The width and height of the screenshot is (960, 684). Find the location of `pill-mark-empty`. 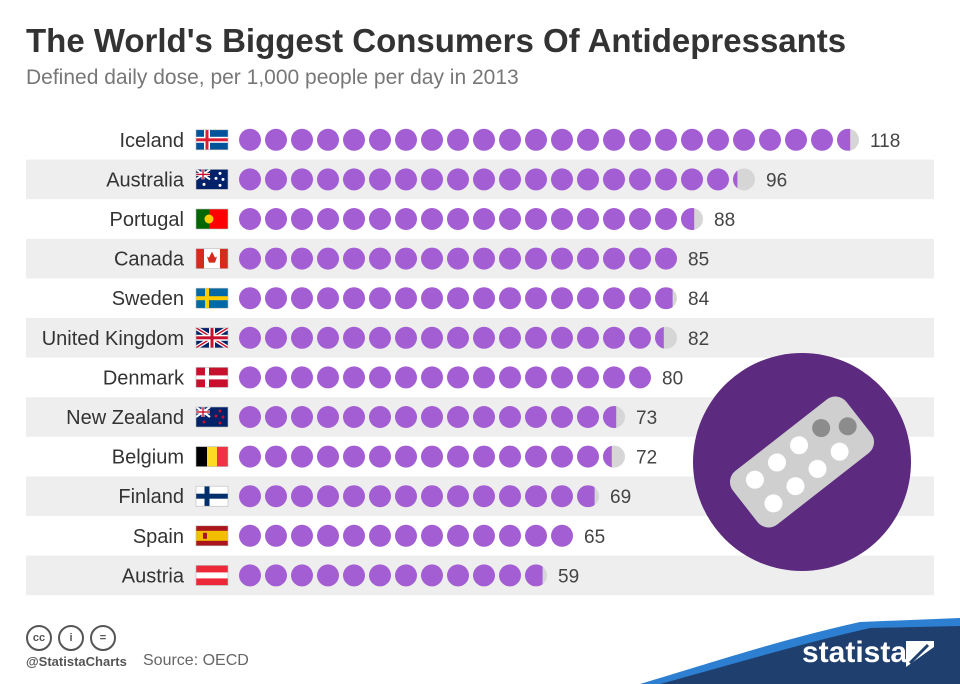

pill-mark-empty is located at coordinates (744, 179).